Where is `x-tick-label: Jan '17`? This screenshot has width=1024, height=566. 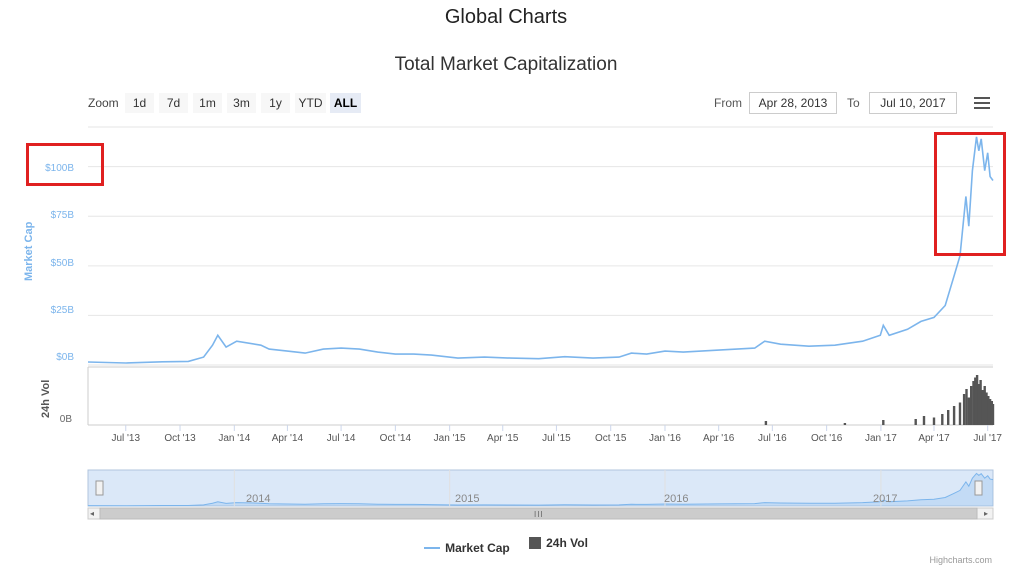 x-tick-label: Jan '17 is located at coordinates (880, 438).